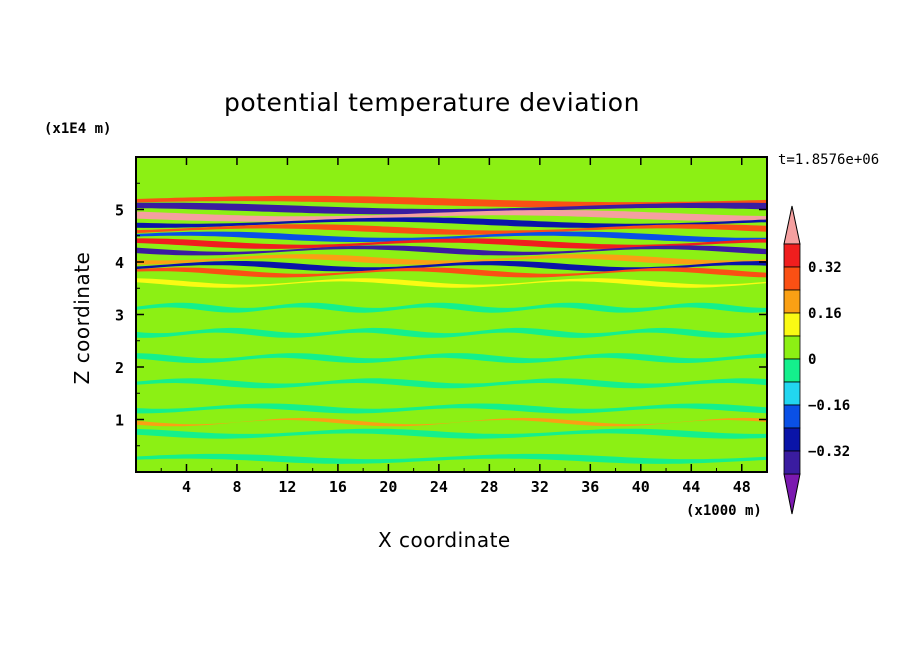 This screenshot has height=654, width=904. I want to click on x-tick-label: 48, so click(742, 487).